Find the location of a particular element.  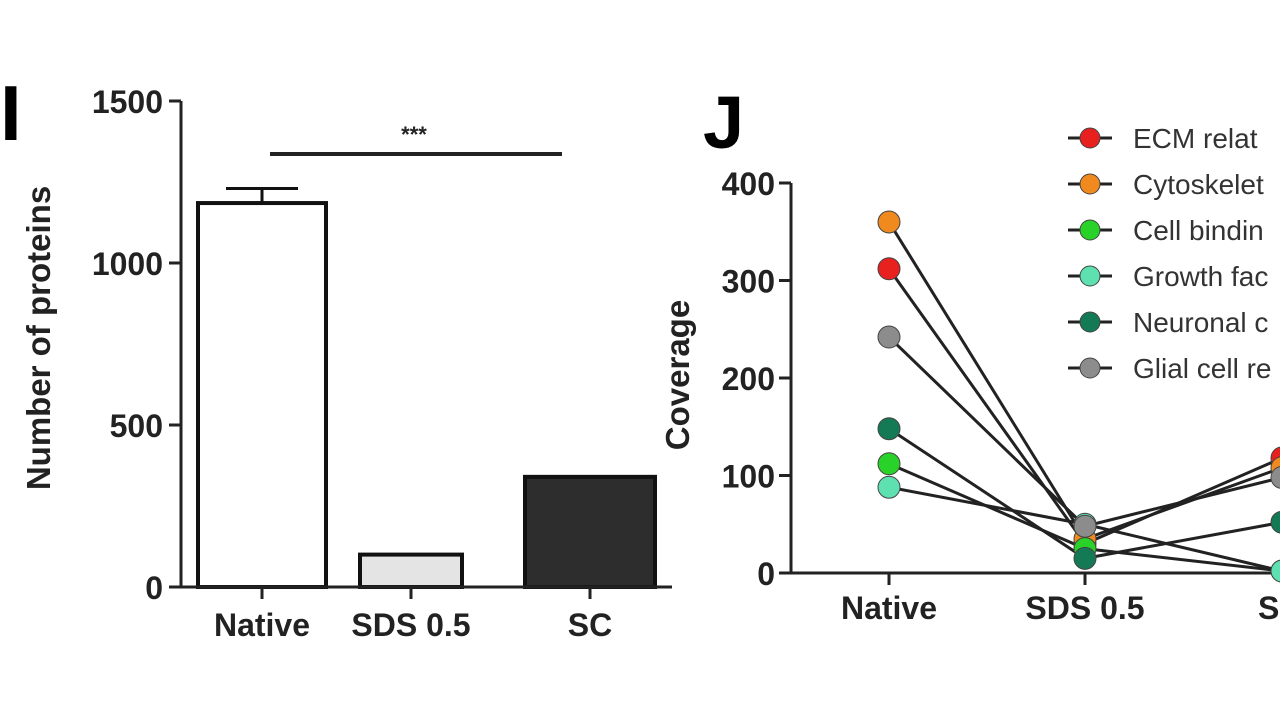

y-axis-title-j: Coverage is located at coordinates (677, 375).